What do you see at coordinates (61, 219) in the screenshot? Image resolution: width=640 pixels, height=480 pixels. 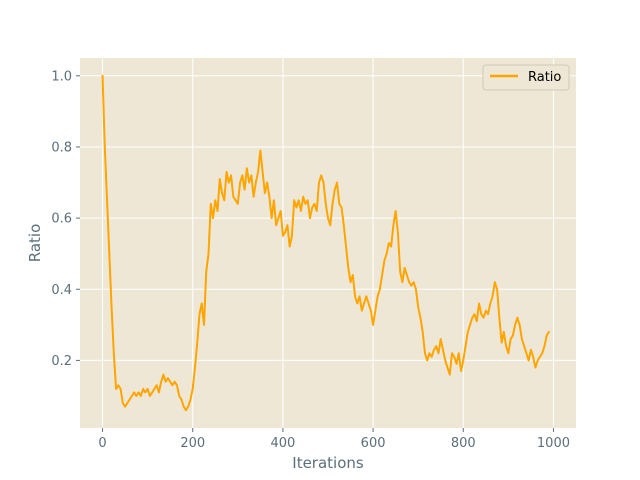 I see `y-tick-label: 0.6` at bounding box center [61, 219].